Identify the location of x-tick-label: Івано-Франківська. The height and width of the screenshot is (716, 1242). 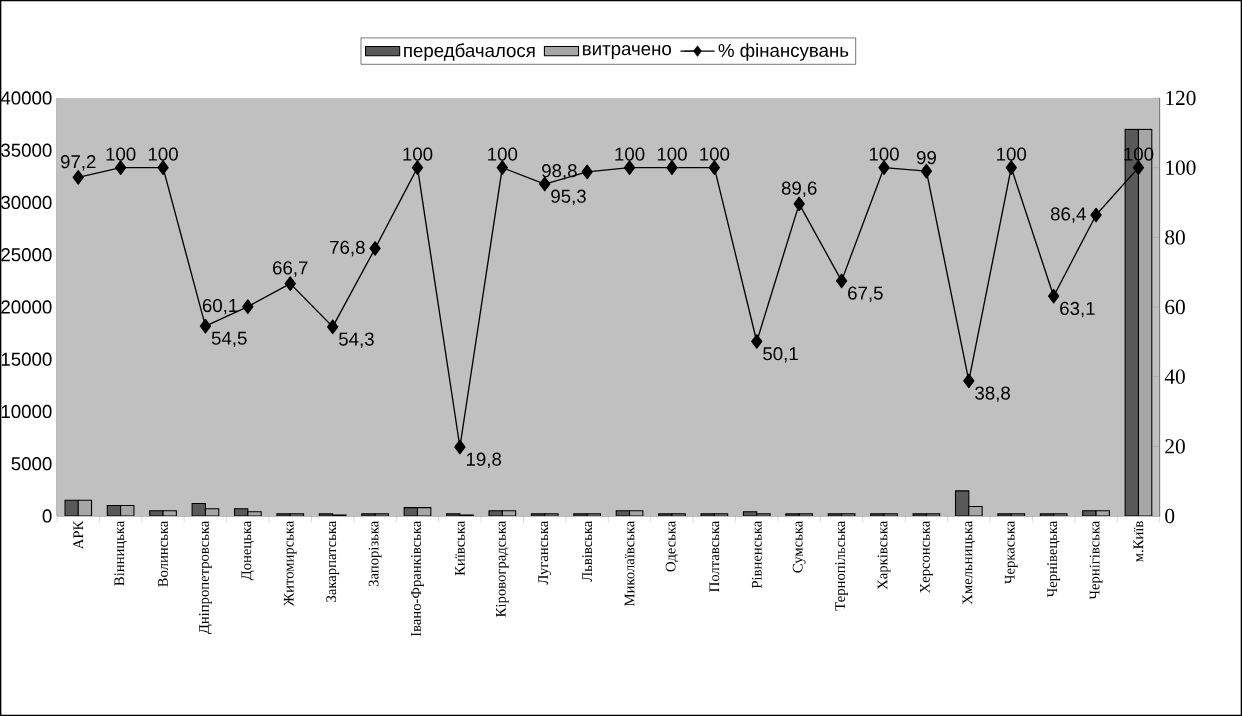
(417, 578).